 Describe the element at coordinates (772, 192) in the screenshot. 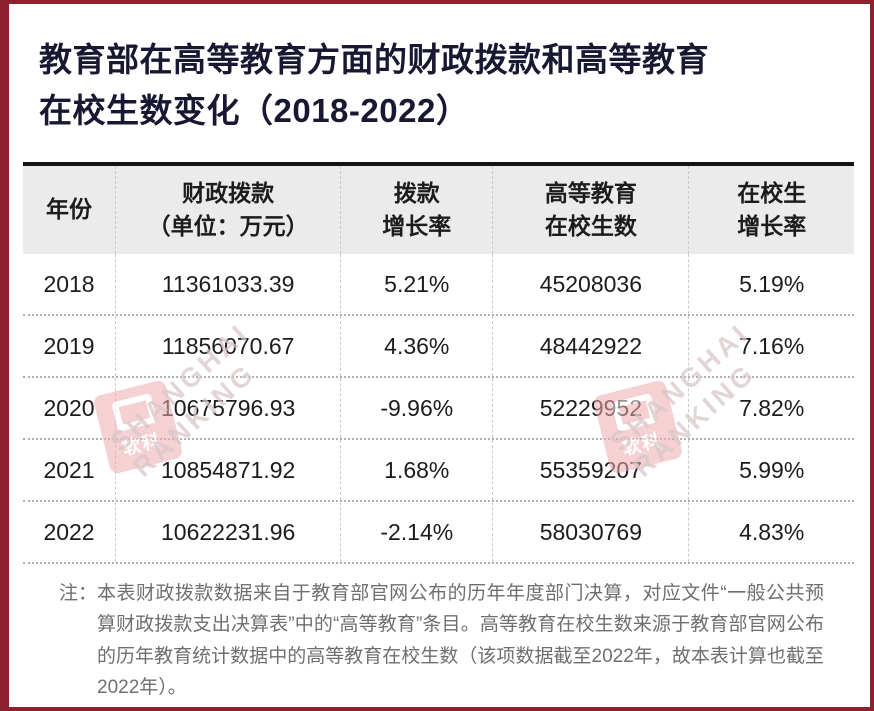

I see `column-header-label: 在校生` at that location.